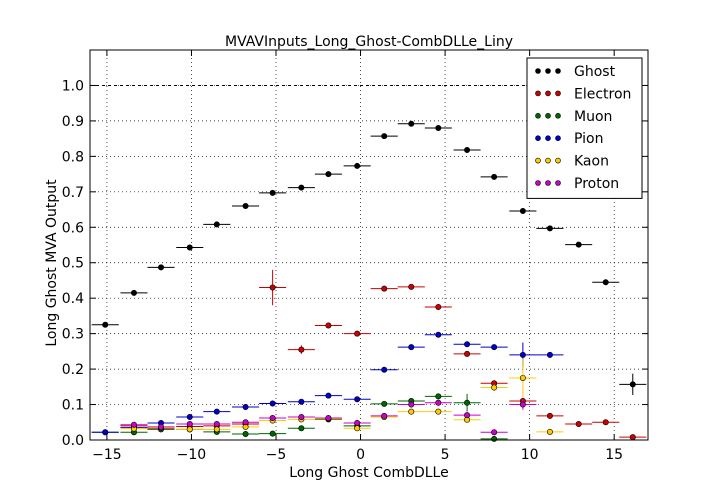  What do you see at coordinates (614, 455) in the screenshot?
I see `x-tick-label: 15` at bounding box center [614, 455].